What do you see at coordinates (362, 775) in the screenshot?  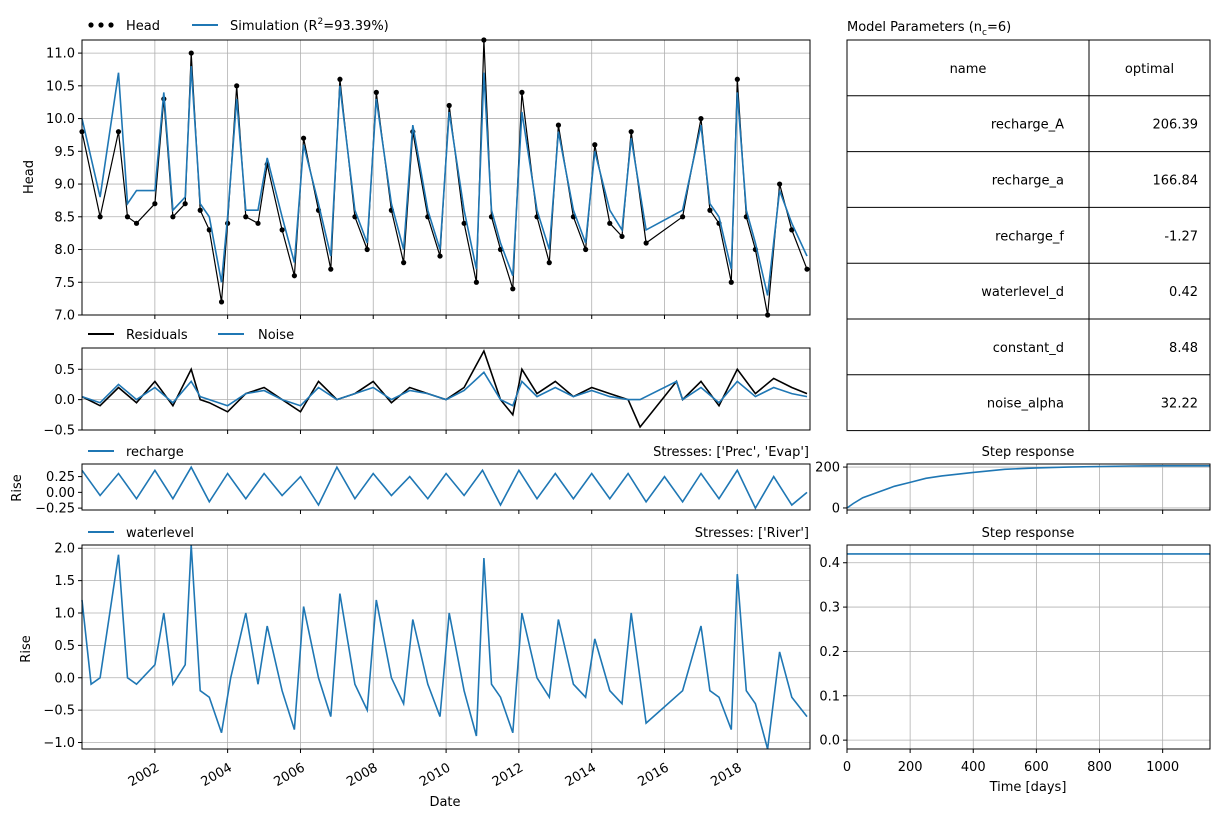 I see `waterlevel-xtick-label: 2008` at bounding box center [362, 775].